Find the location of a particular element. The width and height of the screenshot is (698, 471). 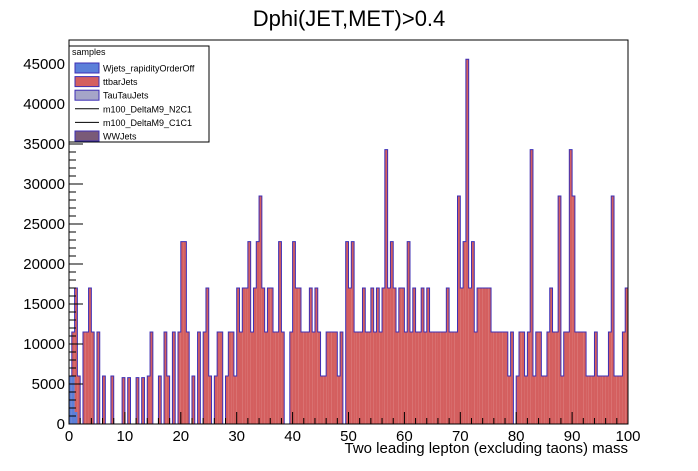

legend-label: TauTauJets is located at coordinates (126, 96).